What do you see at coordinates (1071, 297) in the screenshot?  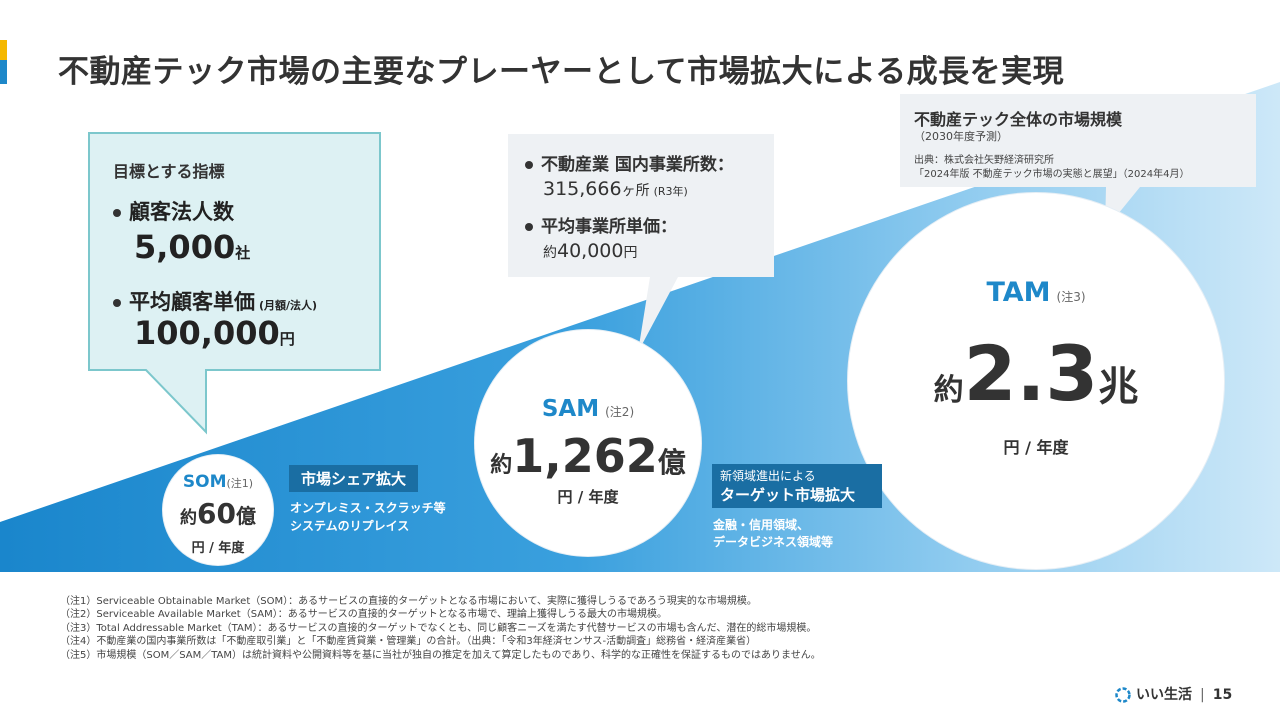 I see `tam-note: (注3)` at bounding box center [1071, 297].